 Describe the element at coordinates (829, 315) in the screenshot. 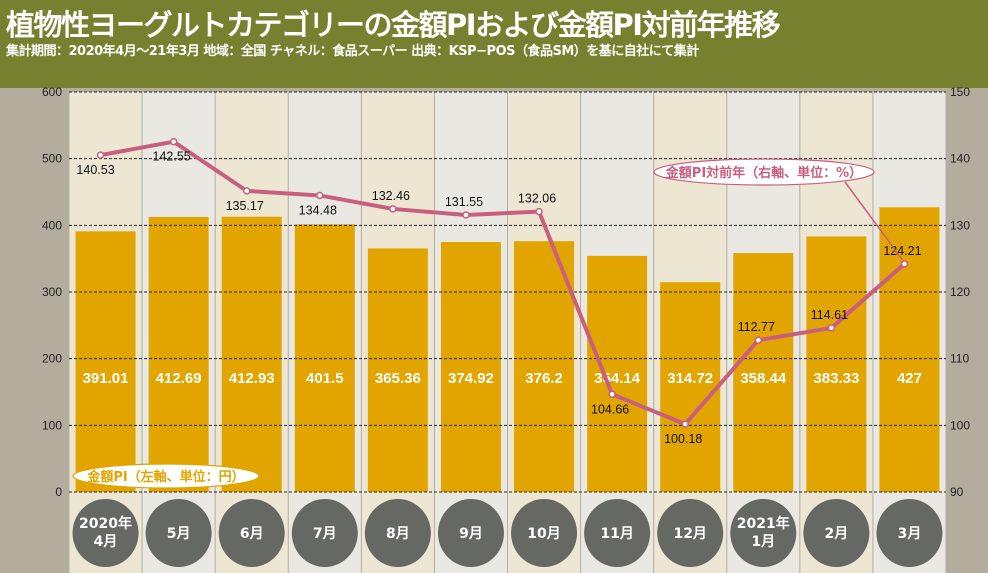

I see `line-label: 114.61` at that location.